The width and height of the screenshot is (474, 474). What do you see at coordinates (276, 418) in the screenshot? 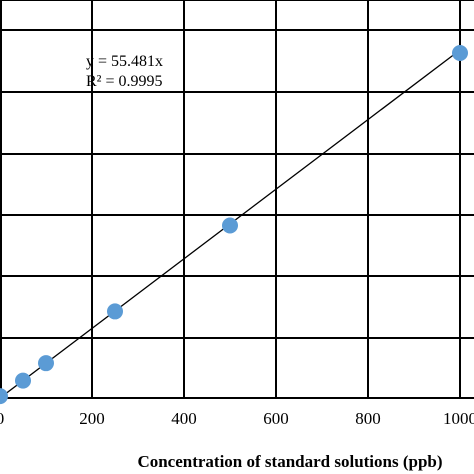
I see `x-tick-label: 600` at bounding box center [276, 418].